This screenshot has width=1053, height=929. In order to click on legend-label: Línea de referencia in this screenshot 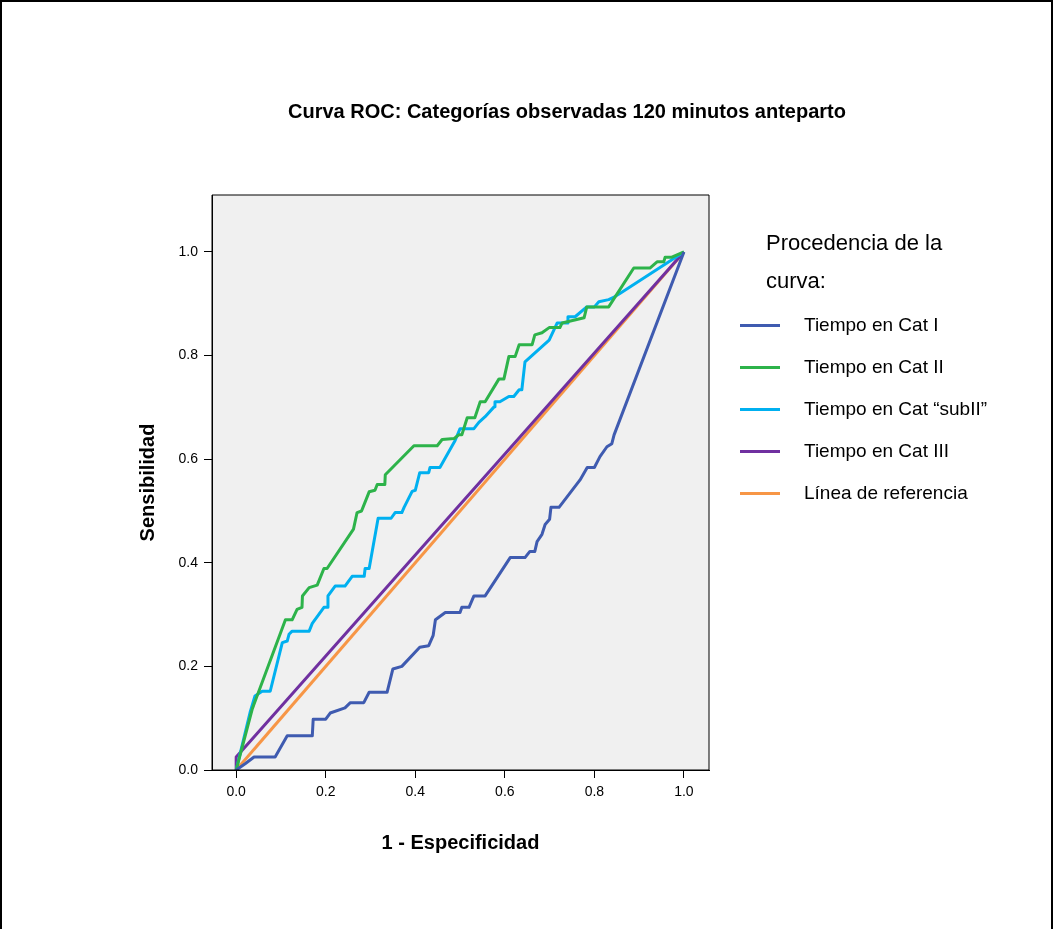, I will do `click(886, 493)`.